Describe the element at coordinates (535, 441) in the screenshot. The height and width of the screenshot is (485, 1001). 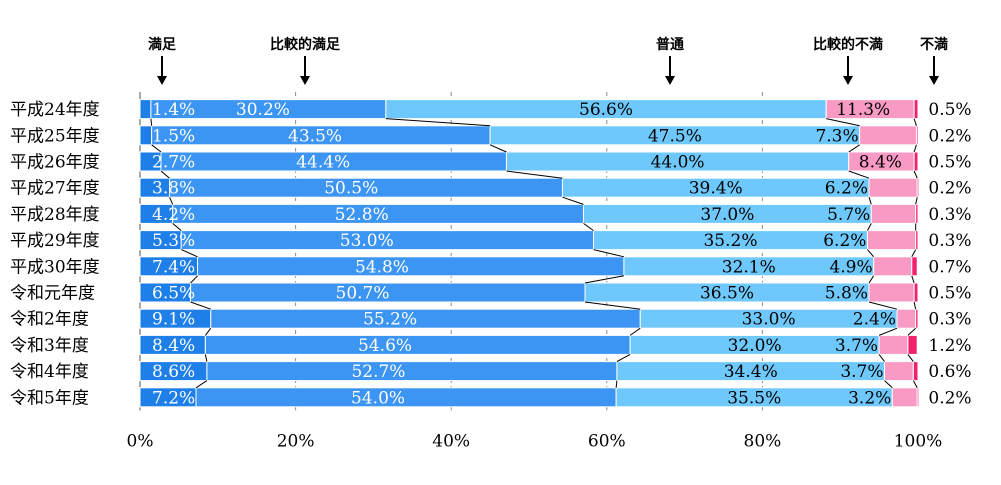
I see `x-tick-labels: 0% 20% 40% 60% 80% 100%` at that location.